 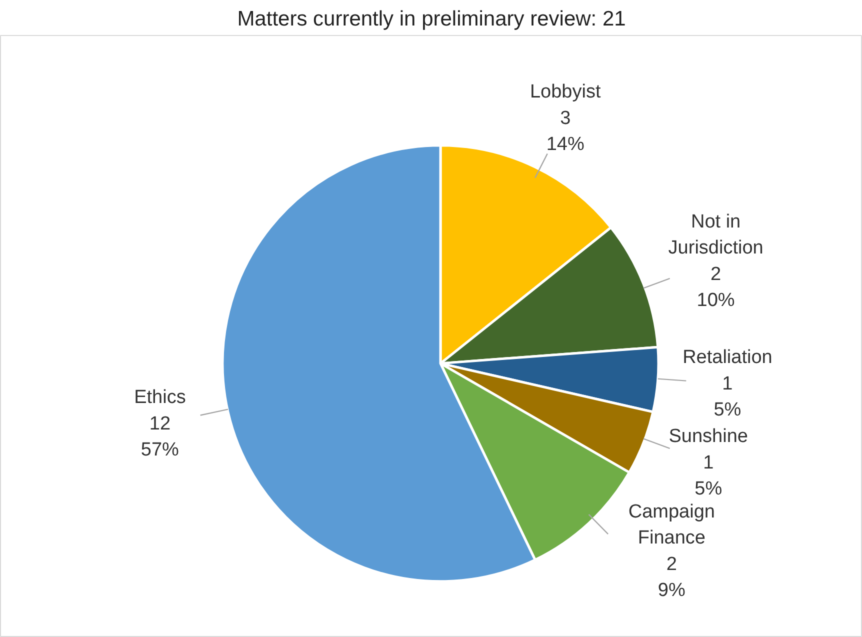 I want to click on slice-label: Sunshine, so click(x=708, y=437).